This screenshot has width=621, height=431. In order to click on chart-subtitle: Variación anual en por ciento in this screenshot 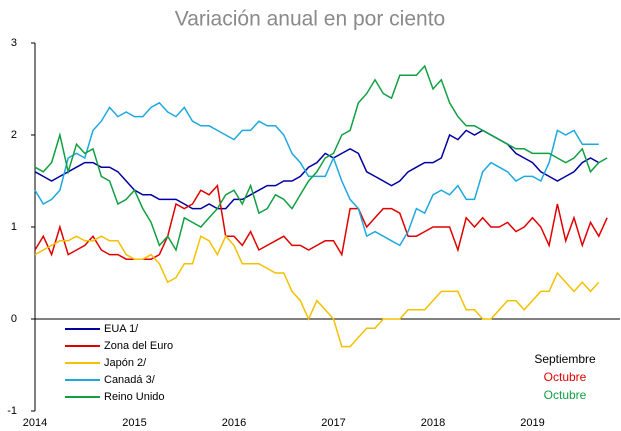, I will do `click(310, 19)`.